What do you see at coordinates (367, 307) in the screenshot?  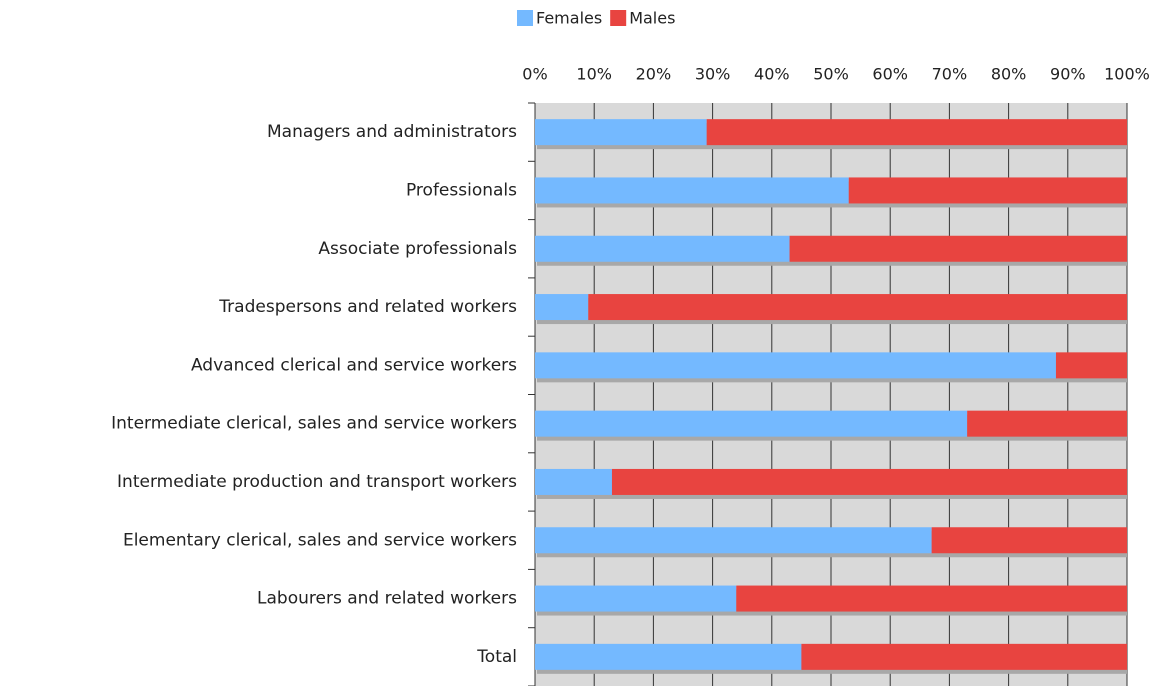 I see `y-tick-label: Tradespersons and related workers` at bounding box center [367, 307].